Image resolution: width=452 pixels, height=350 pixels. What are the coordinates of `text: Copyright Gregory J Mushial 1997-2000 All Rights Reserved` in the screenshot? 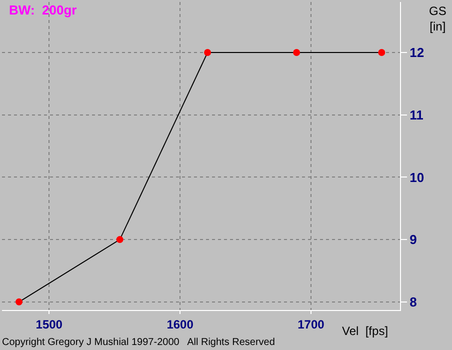 It's located at (138, 342).